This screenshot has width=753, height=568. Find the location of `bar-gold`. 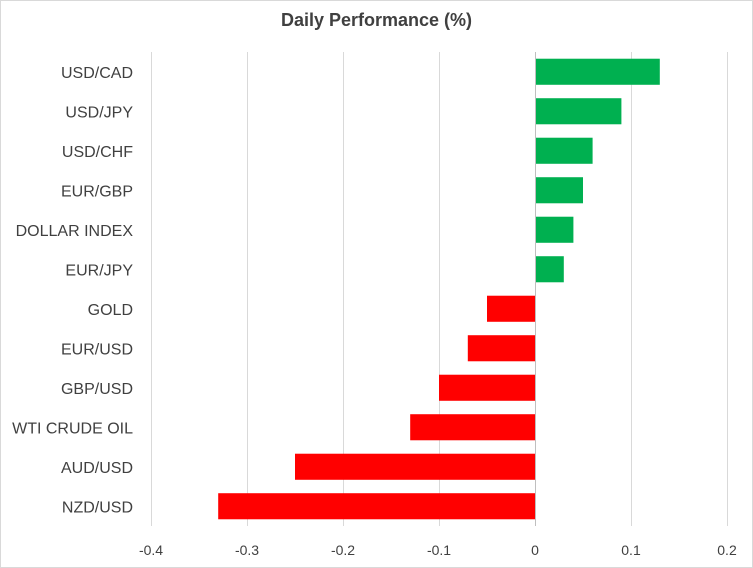

bar-gold is located at coordinates (511, 308).